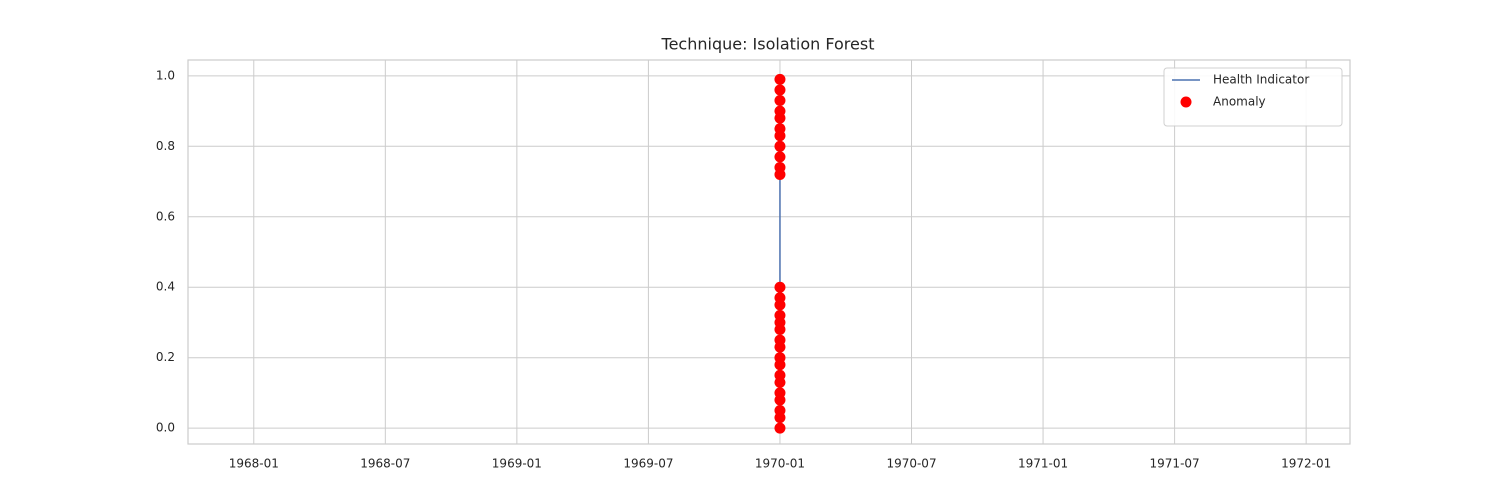 This screenshot has height=500, width=1500. I want to click on x-tick-label: 1970-07, so click(911, 464).